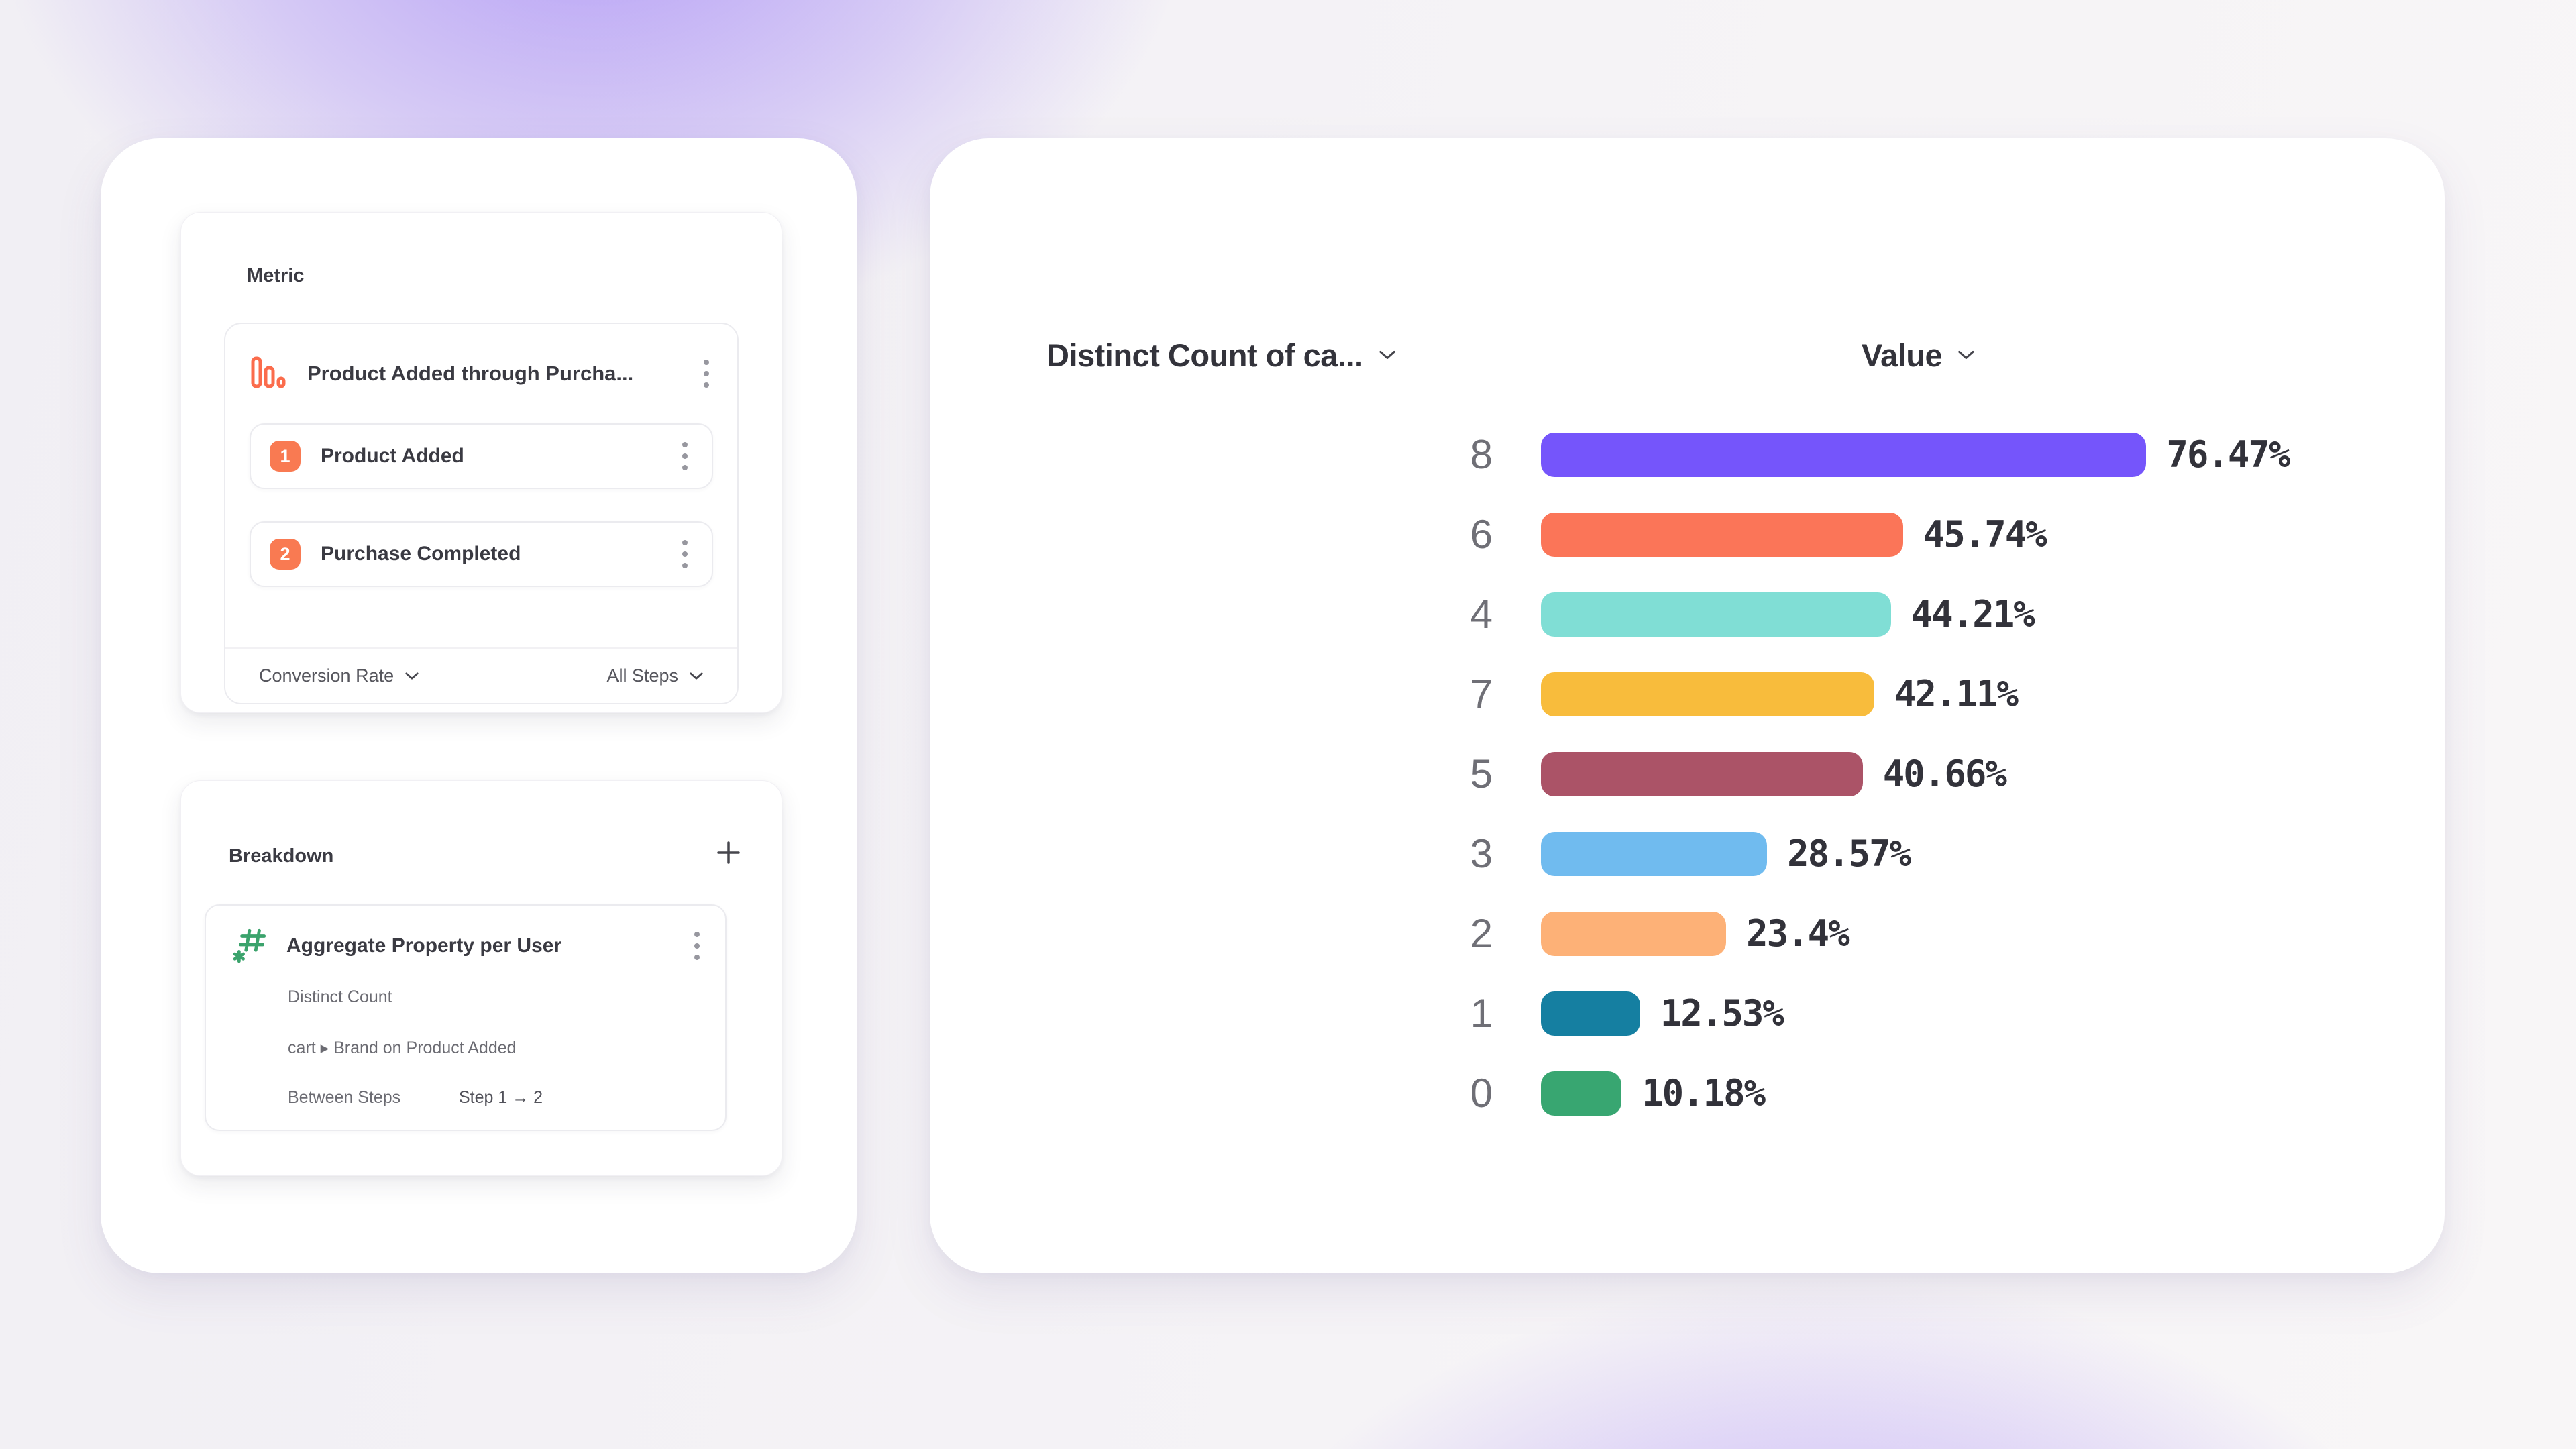 This screenshot has height=1449, width=2576. I want to click on bar-value-label: 40.66%, so click(1944, 773).